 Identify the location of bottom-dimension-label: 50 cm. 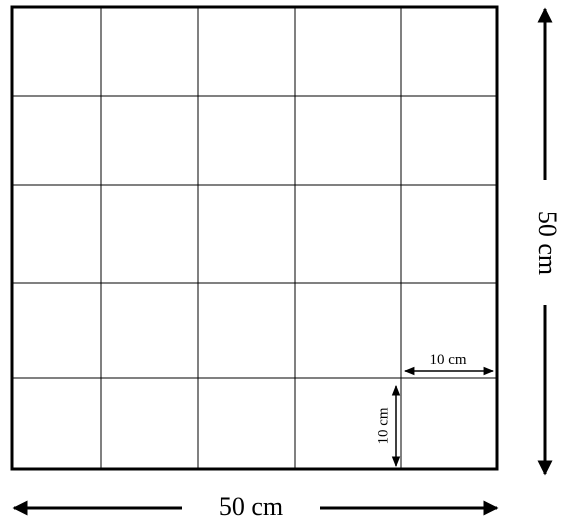
(251, 506).